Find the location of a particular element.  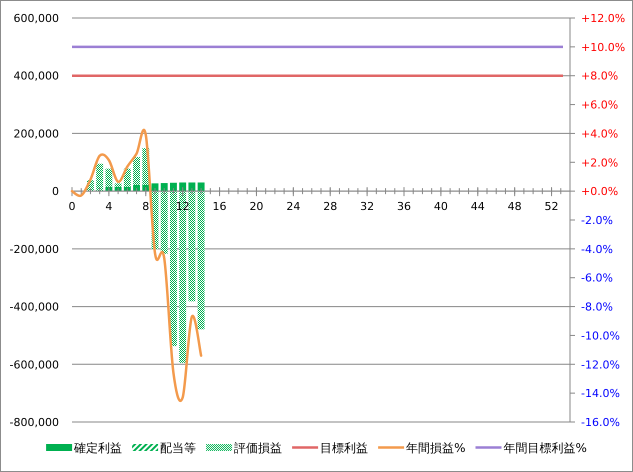

y2-tick-label: +12.0% is located at coordinates (603, 18).